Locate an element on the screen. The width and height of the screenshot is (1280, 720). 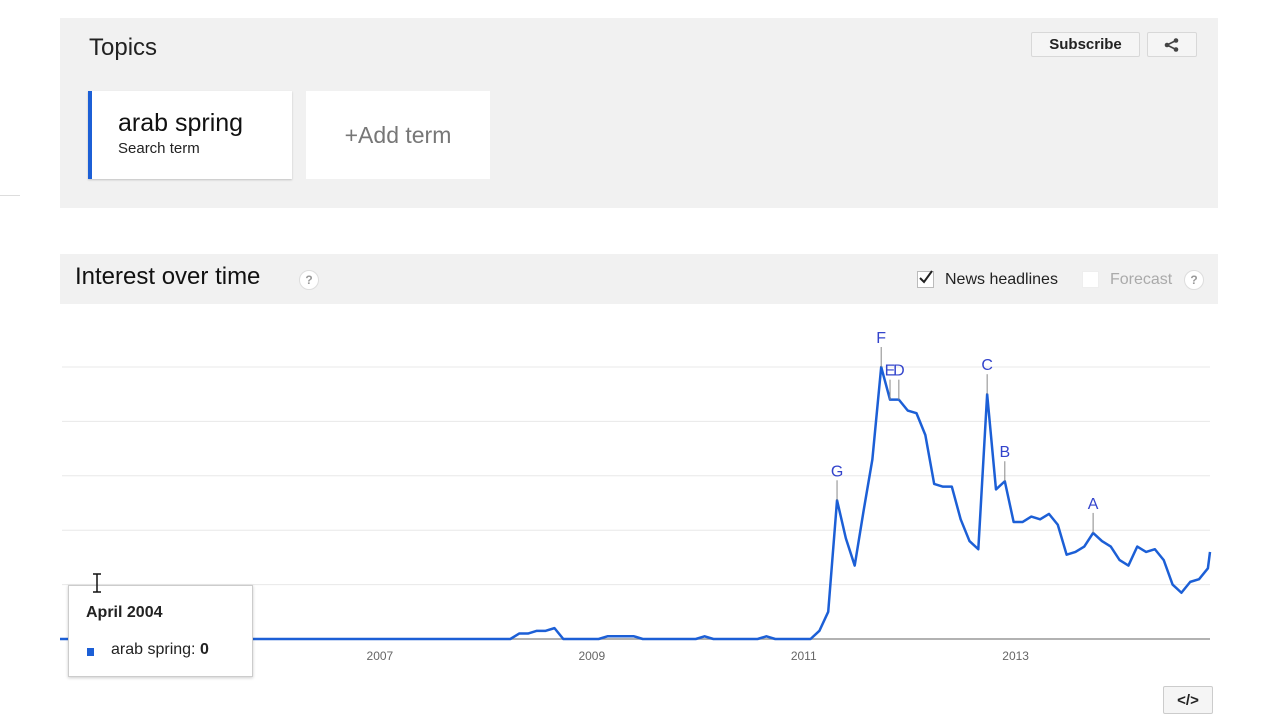
annotation-e: E is located at coordinates (890, 371).